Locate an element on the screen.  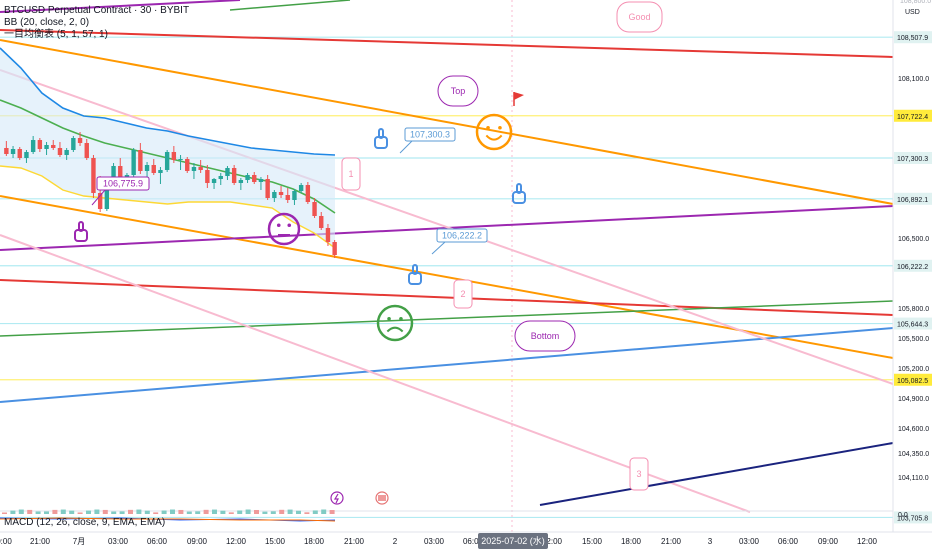
macd-axis-label: 0.0 is located at coordinates (903, 515).